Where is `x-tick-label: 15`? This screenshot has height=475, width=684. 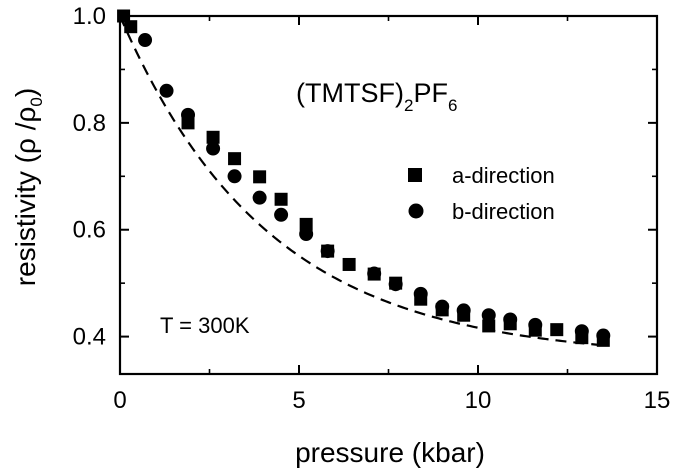
x-tick-label: 15 is located at coordinates (657, 400).